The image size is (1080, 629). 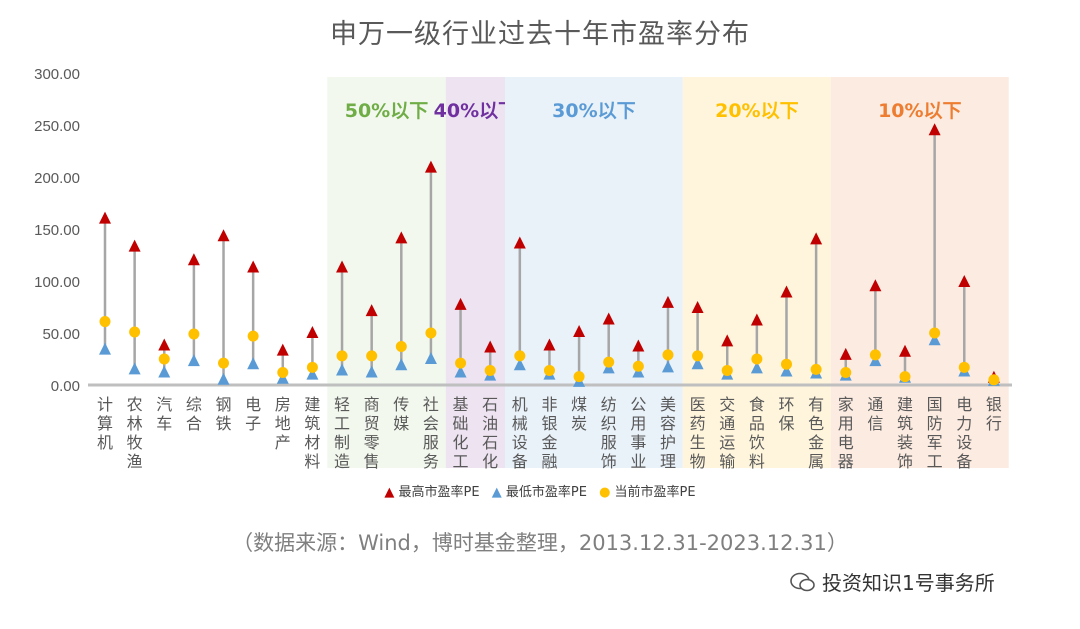 What do you see at coordinates (668, 433) in the screenshot?
I see `x-tick-label: 美容护理` at bounding box center [668, 433].